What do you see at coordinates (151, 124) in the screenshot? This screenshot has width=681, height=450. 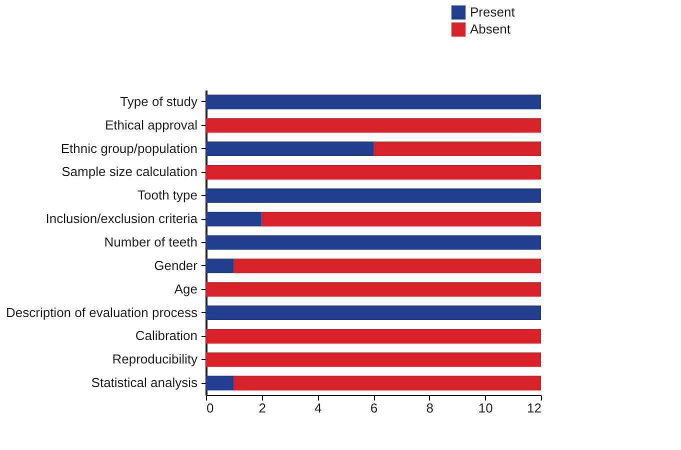 I see `y-tick-label: Ethical approval` at bounding box center [151, 124].